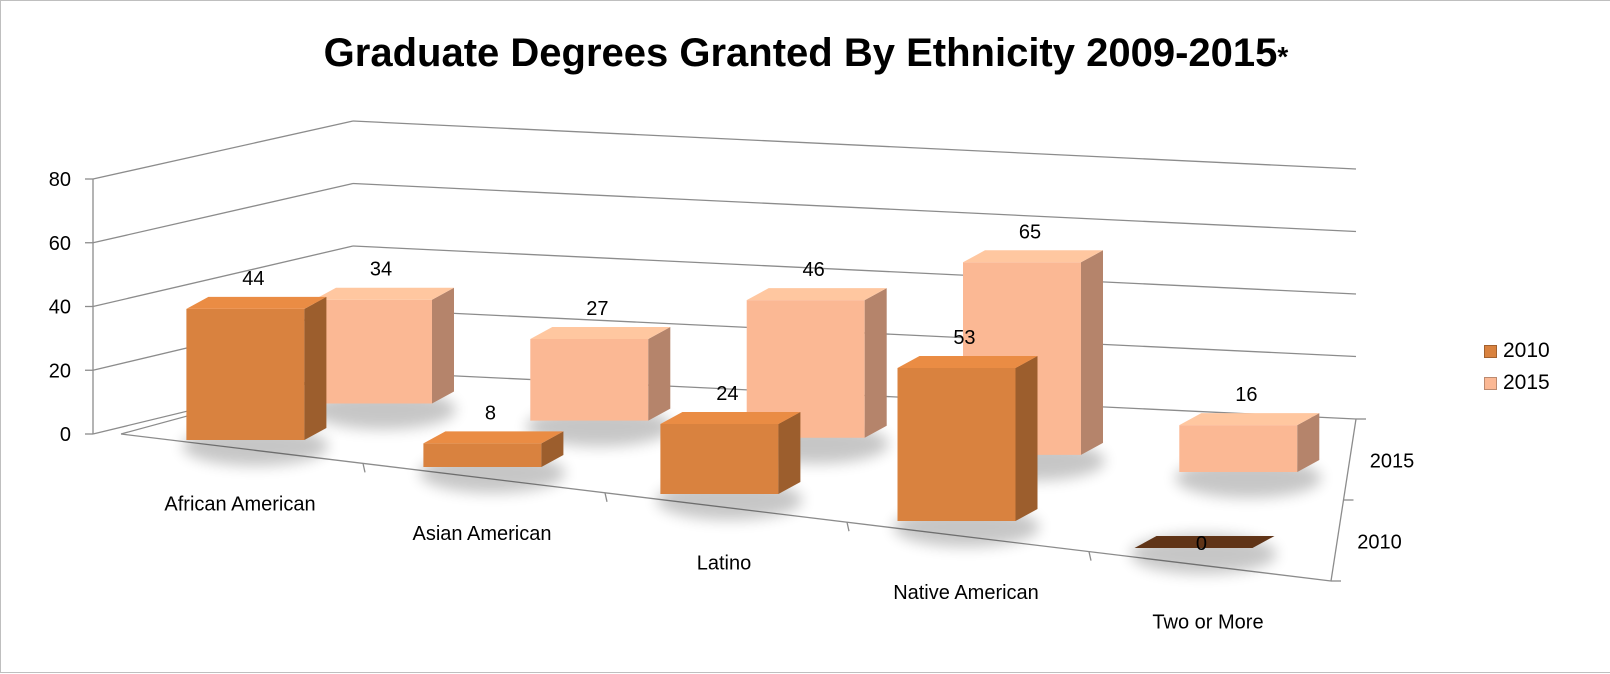 The height and width of the screenshot is (674, 1610). What do you see at coordinates (1207, 622) in the screenshot?
I see `x-tick-label-4: Two or More` at bounding box center [1207, 622].